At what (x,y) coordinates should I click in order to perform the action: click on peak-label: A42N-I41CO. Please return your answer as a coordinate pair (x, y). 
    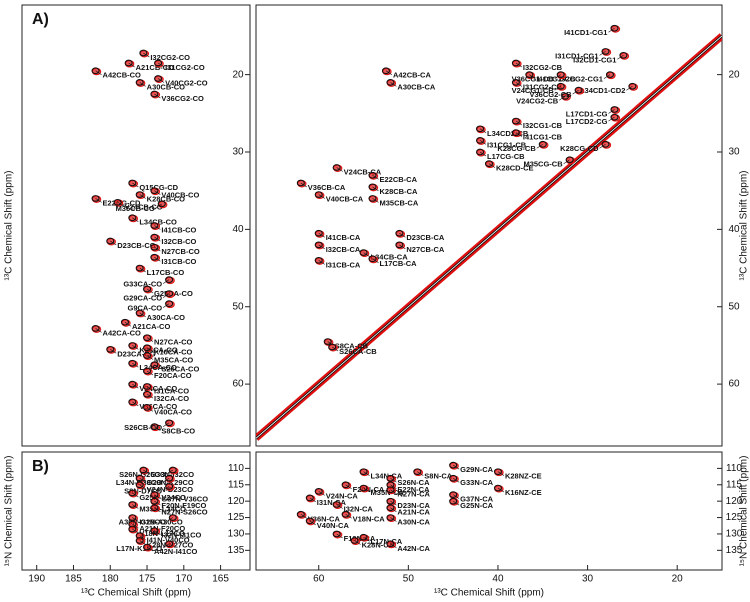
    Looking at the image, I should click on (176, 551).